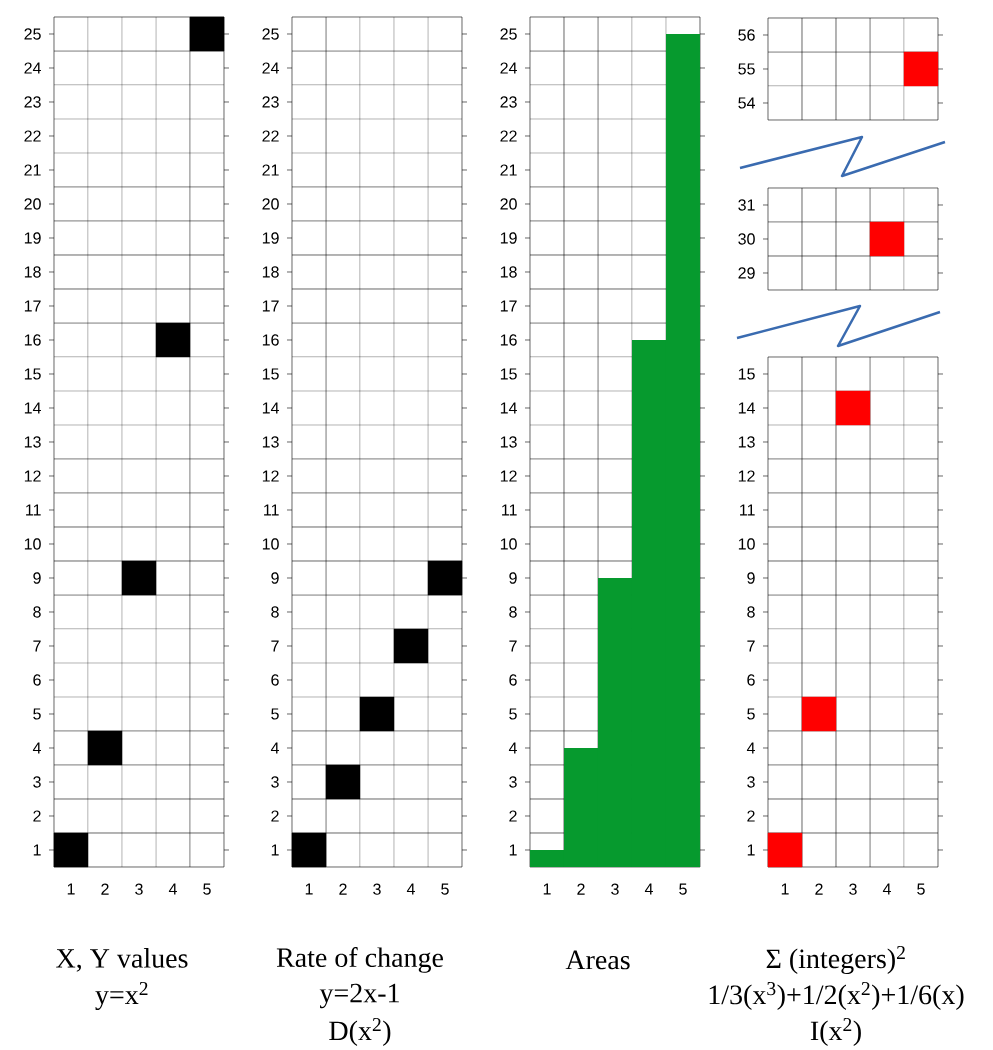 The width and height of the screenshot is (993, 1050). What do you see at coordinates (359, 960) in the screenshot?
I see `text: Rate of change` at bounding box center [359, 960].